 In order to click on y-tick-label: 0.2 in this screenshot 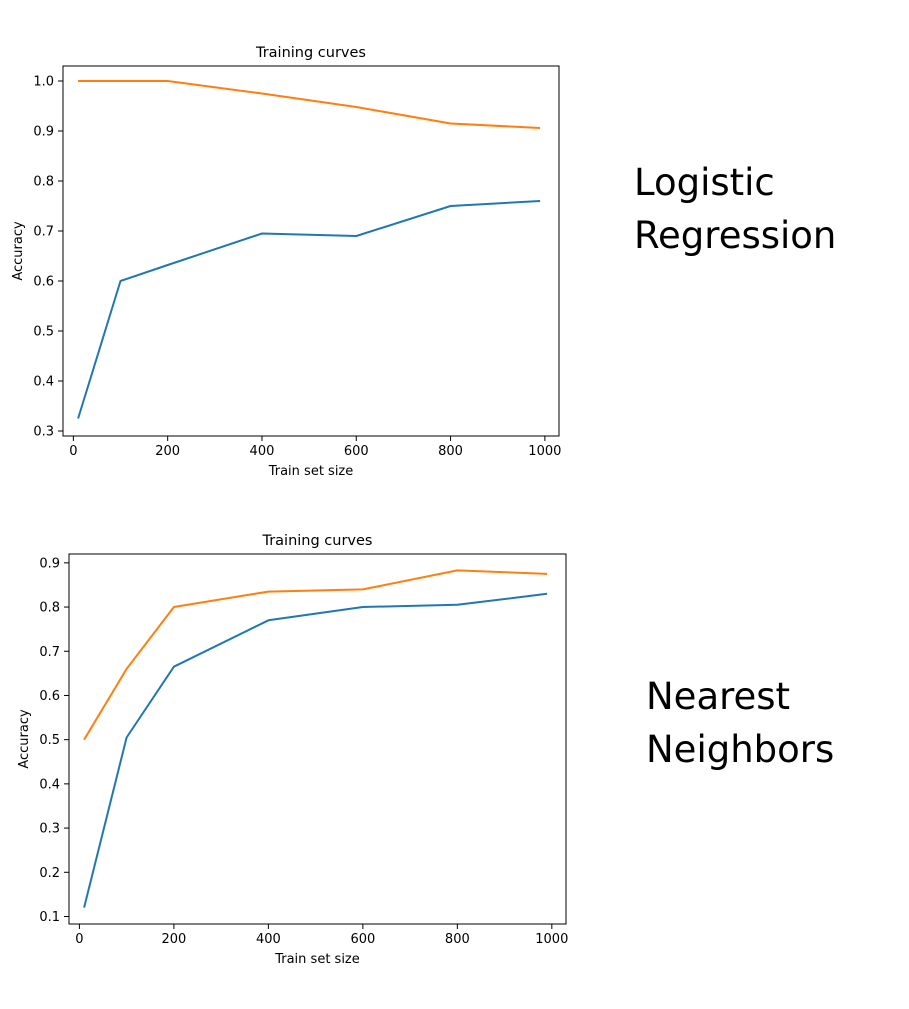, I will do `click(49, 873)`.